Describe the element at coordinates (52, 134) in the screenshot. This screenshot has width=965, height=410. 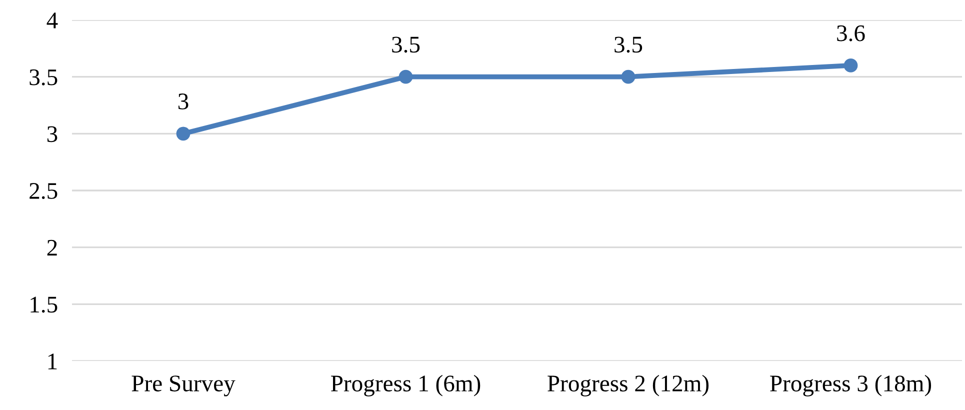
I see `y-tick-label: 3` at that location.